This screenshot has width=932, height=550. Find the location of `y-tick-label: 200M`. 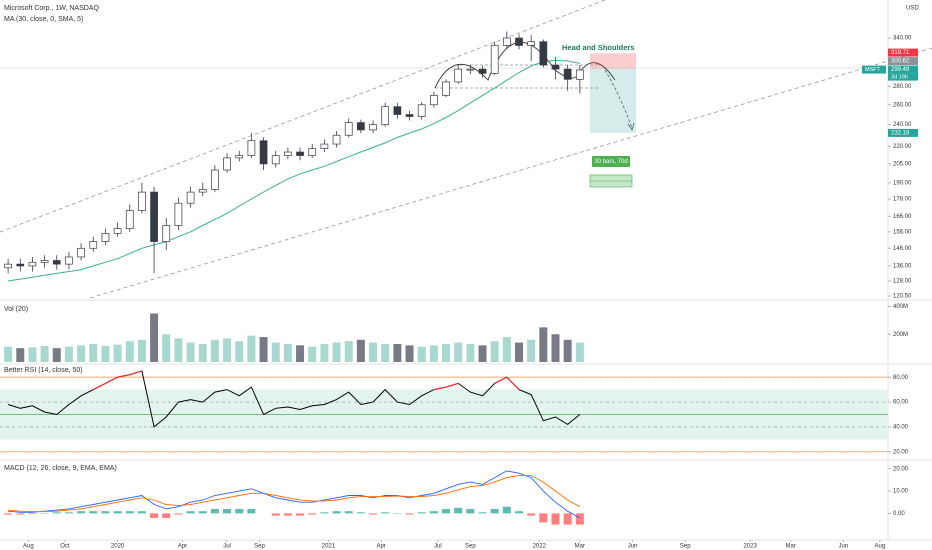

y-tick-label: 200M is located at coordinates (900, 335).